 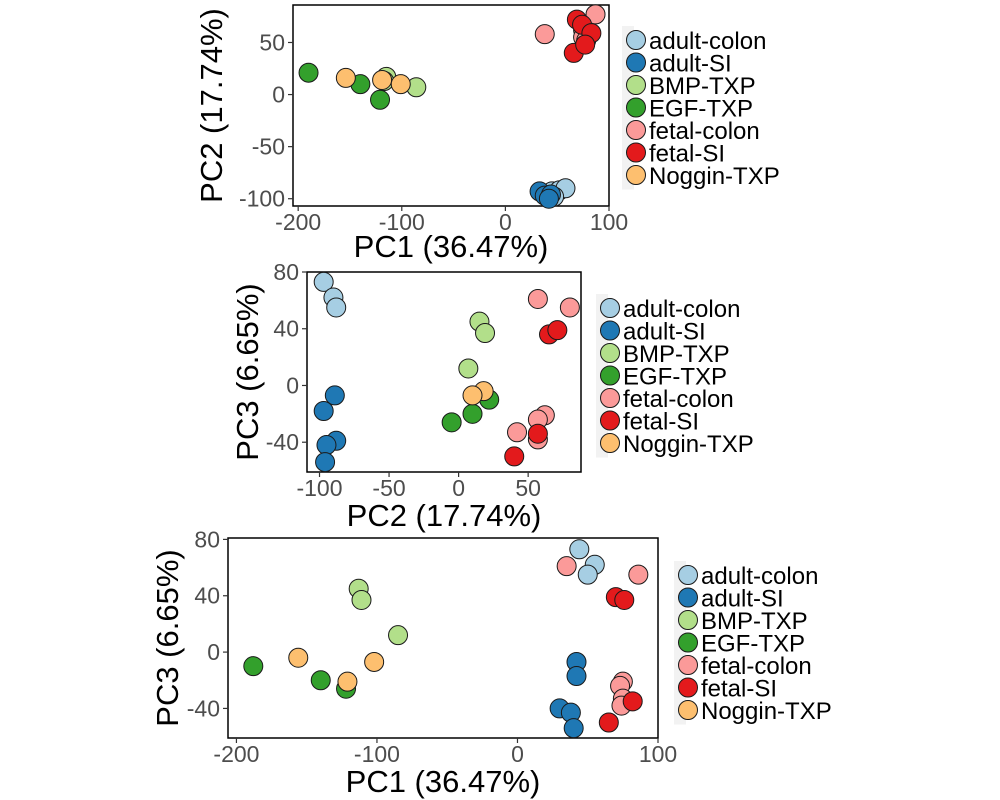 What do you see at coordinates (268, 147) in the screenshot?
I see `y-tick-label: -50` at bounding box center [268, 147].